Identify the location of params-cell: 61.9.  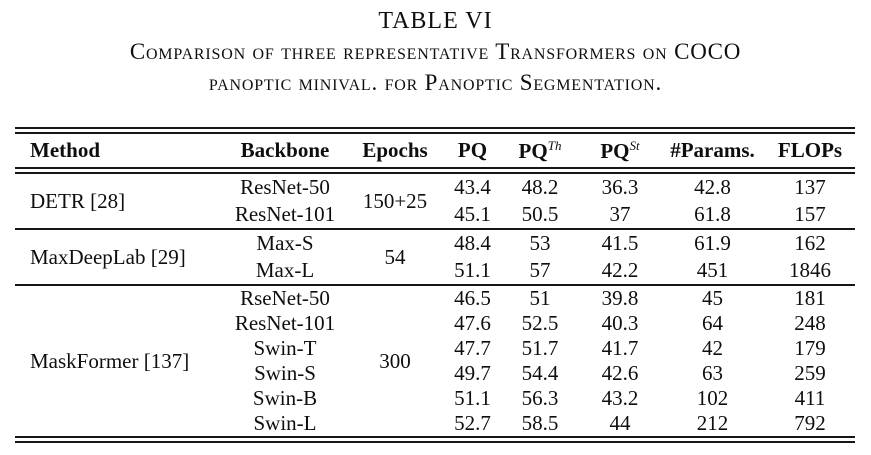
(712, 242).